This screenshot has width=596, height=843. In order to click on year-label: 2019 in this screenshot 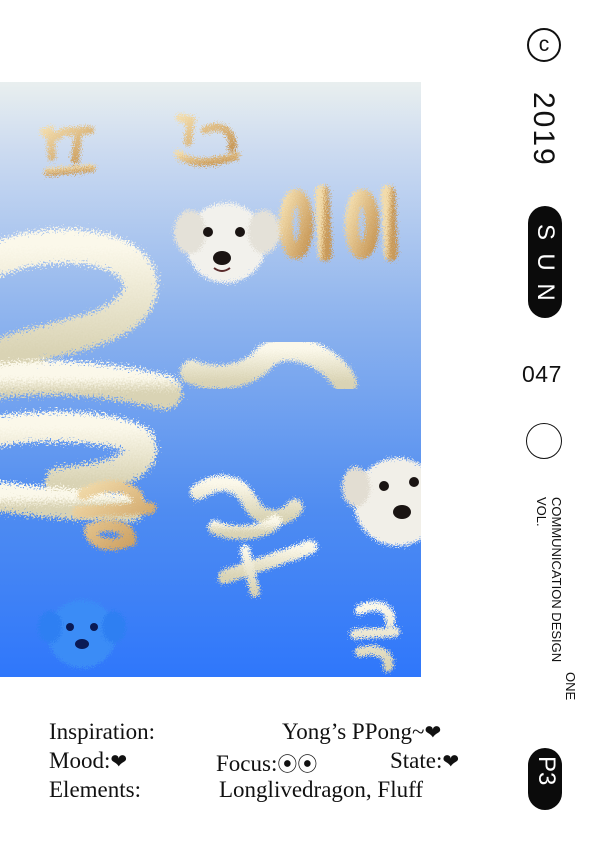, I will do `click(543, 129)`.